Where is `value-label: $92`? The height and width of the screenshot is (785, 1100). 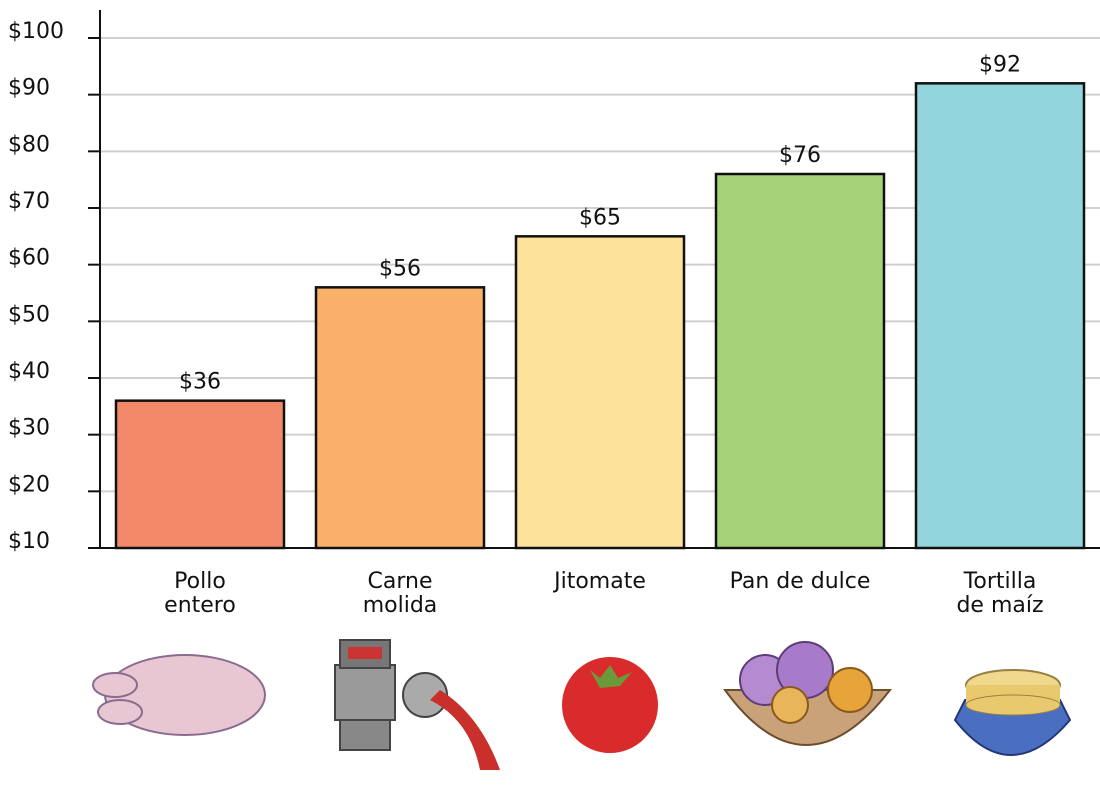 value-label: $92 is located at coordinates (1000, 64).